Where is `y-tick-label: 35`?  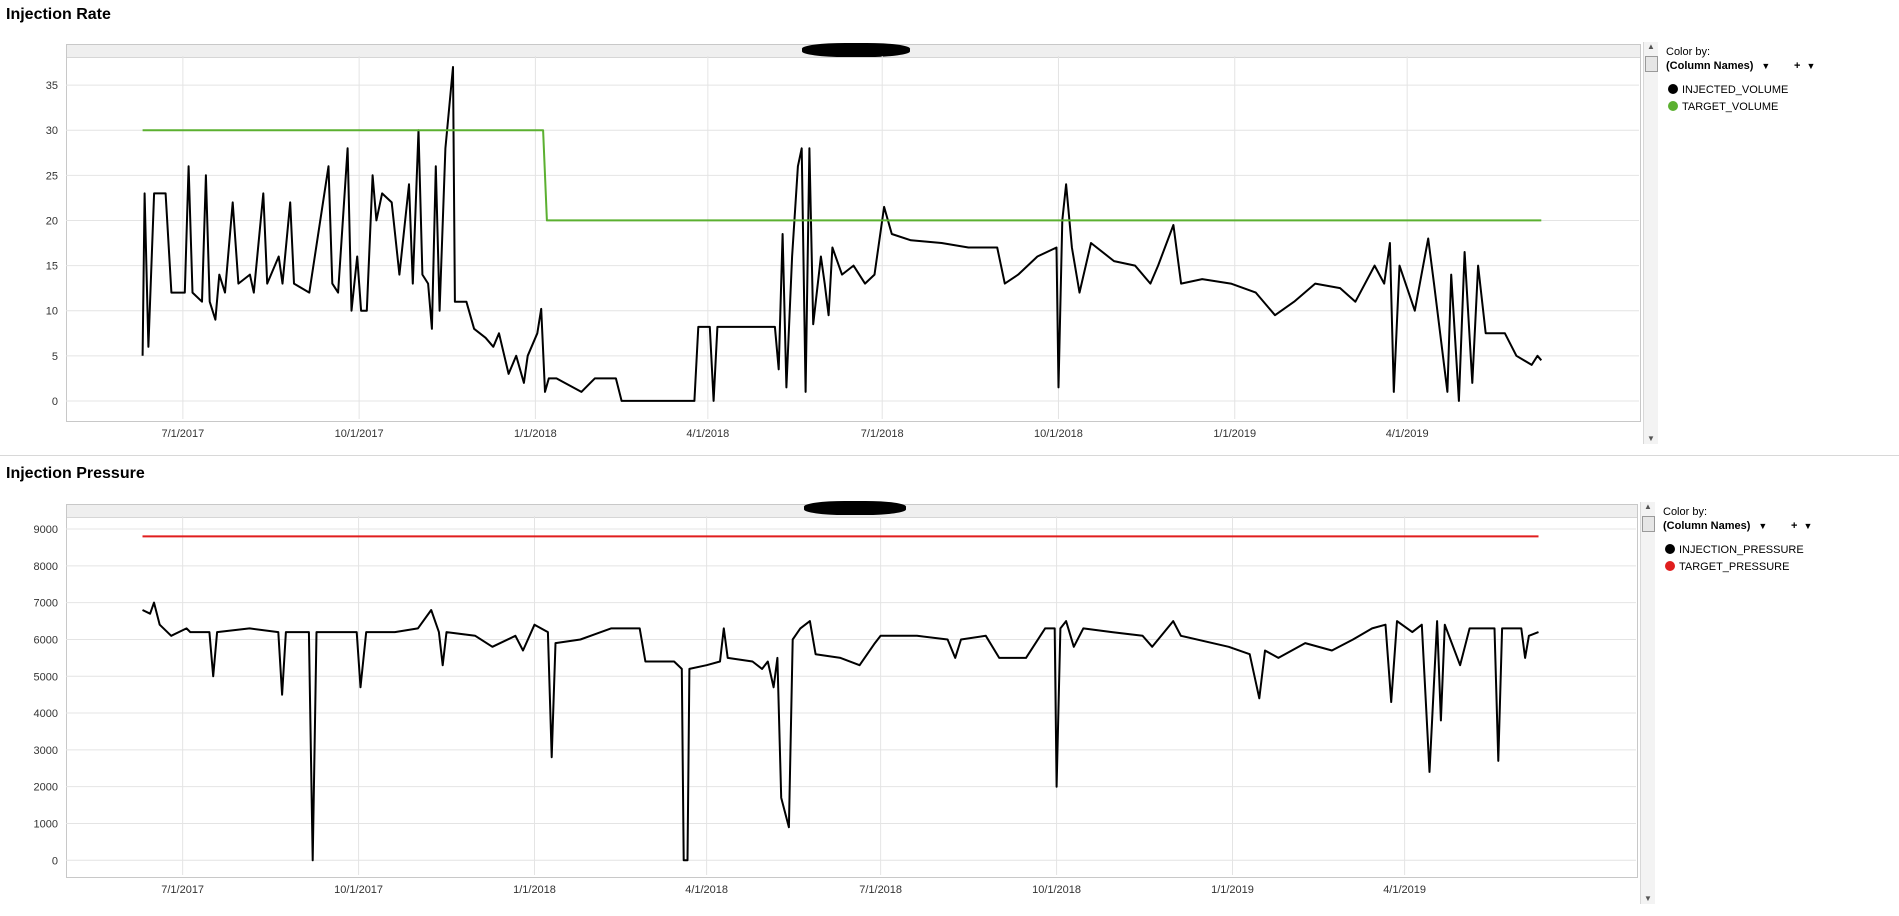 y-tick-label: 35 is located at coordinates (52, 86).